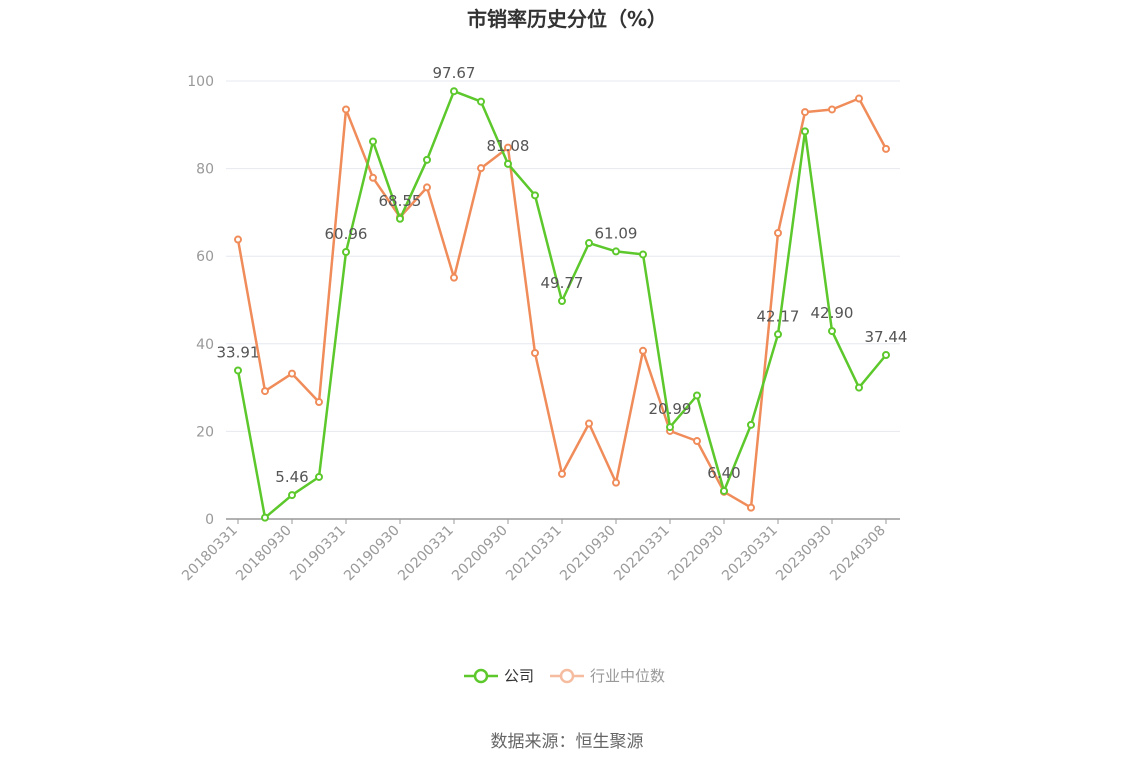  What do you see at coordinates (291, 477) in the screenshot?
I see `data-label: 5.46` at bounding box center [291, 477].